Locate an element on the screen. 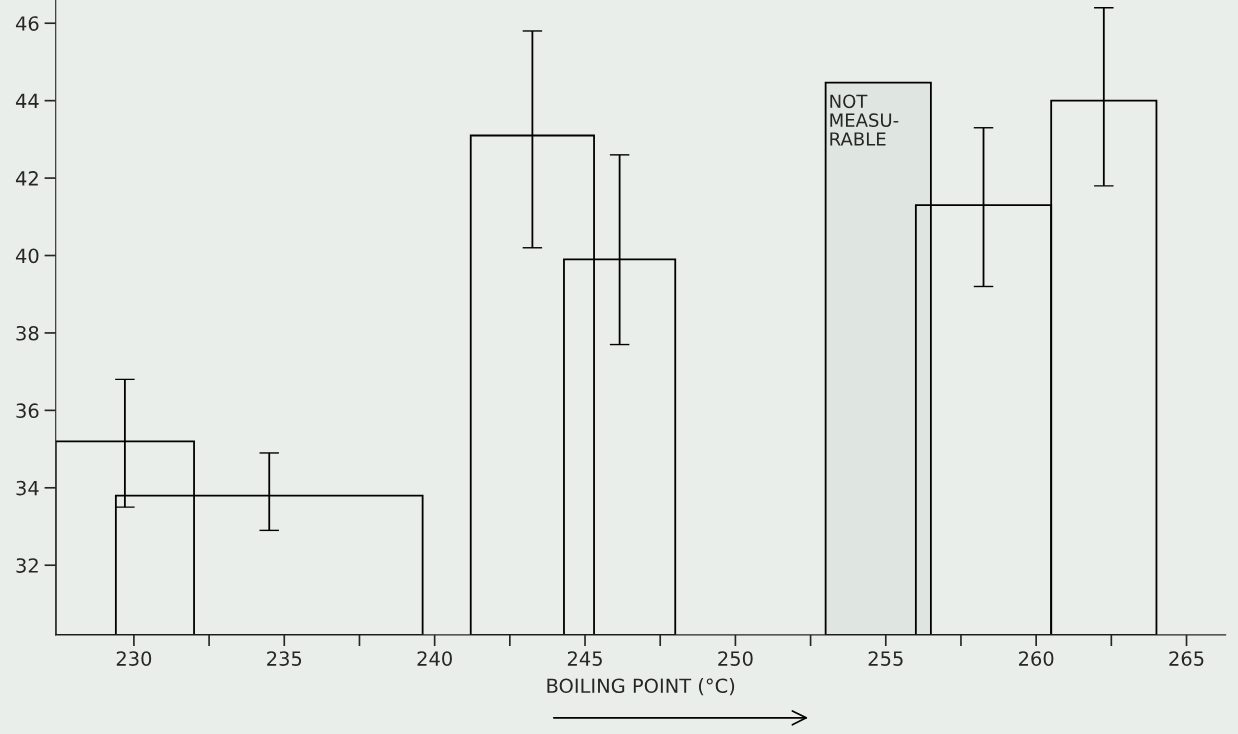  y-tick-label: 32 is located at coordinates (27, 565).